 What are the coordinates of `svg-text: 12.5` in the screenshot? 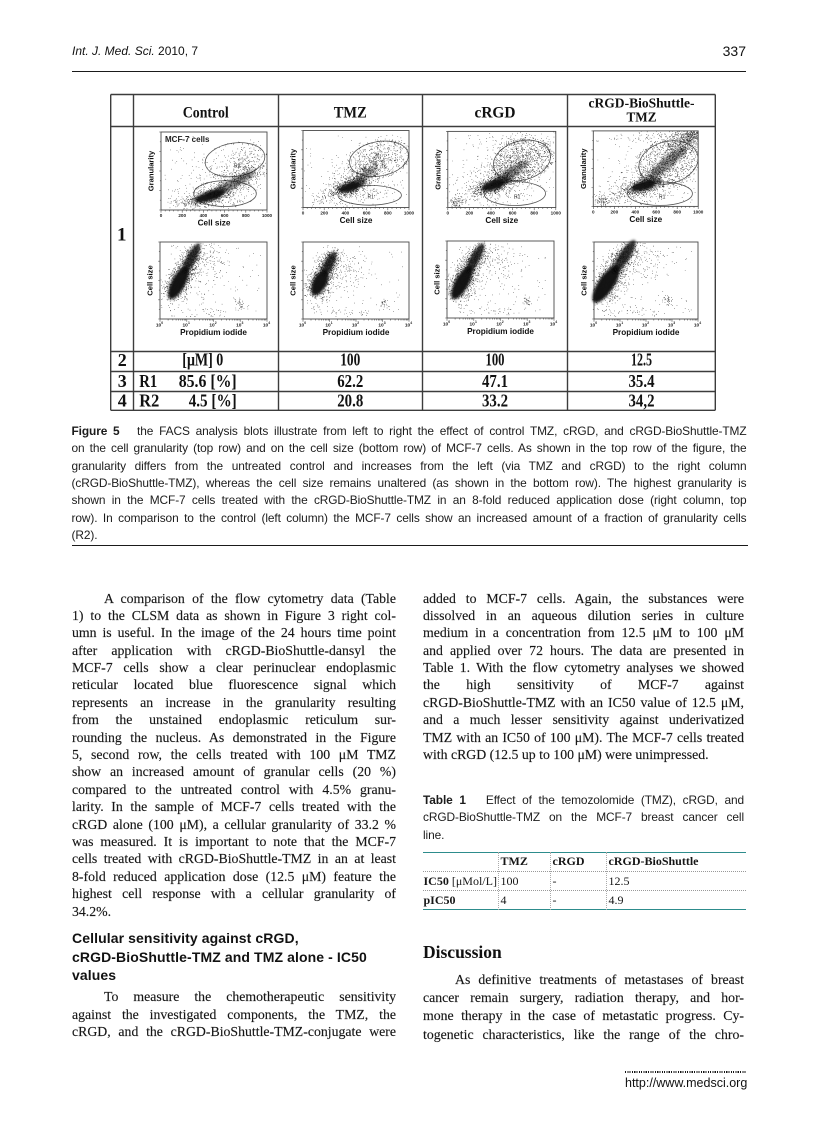 It's located at (641, 360).